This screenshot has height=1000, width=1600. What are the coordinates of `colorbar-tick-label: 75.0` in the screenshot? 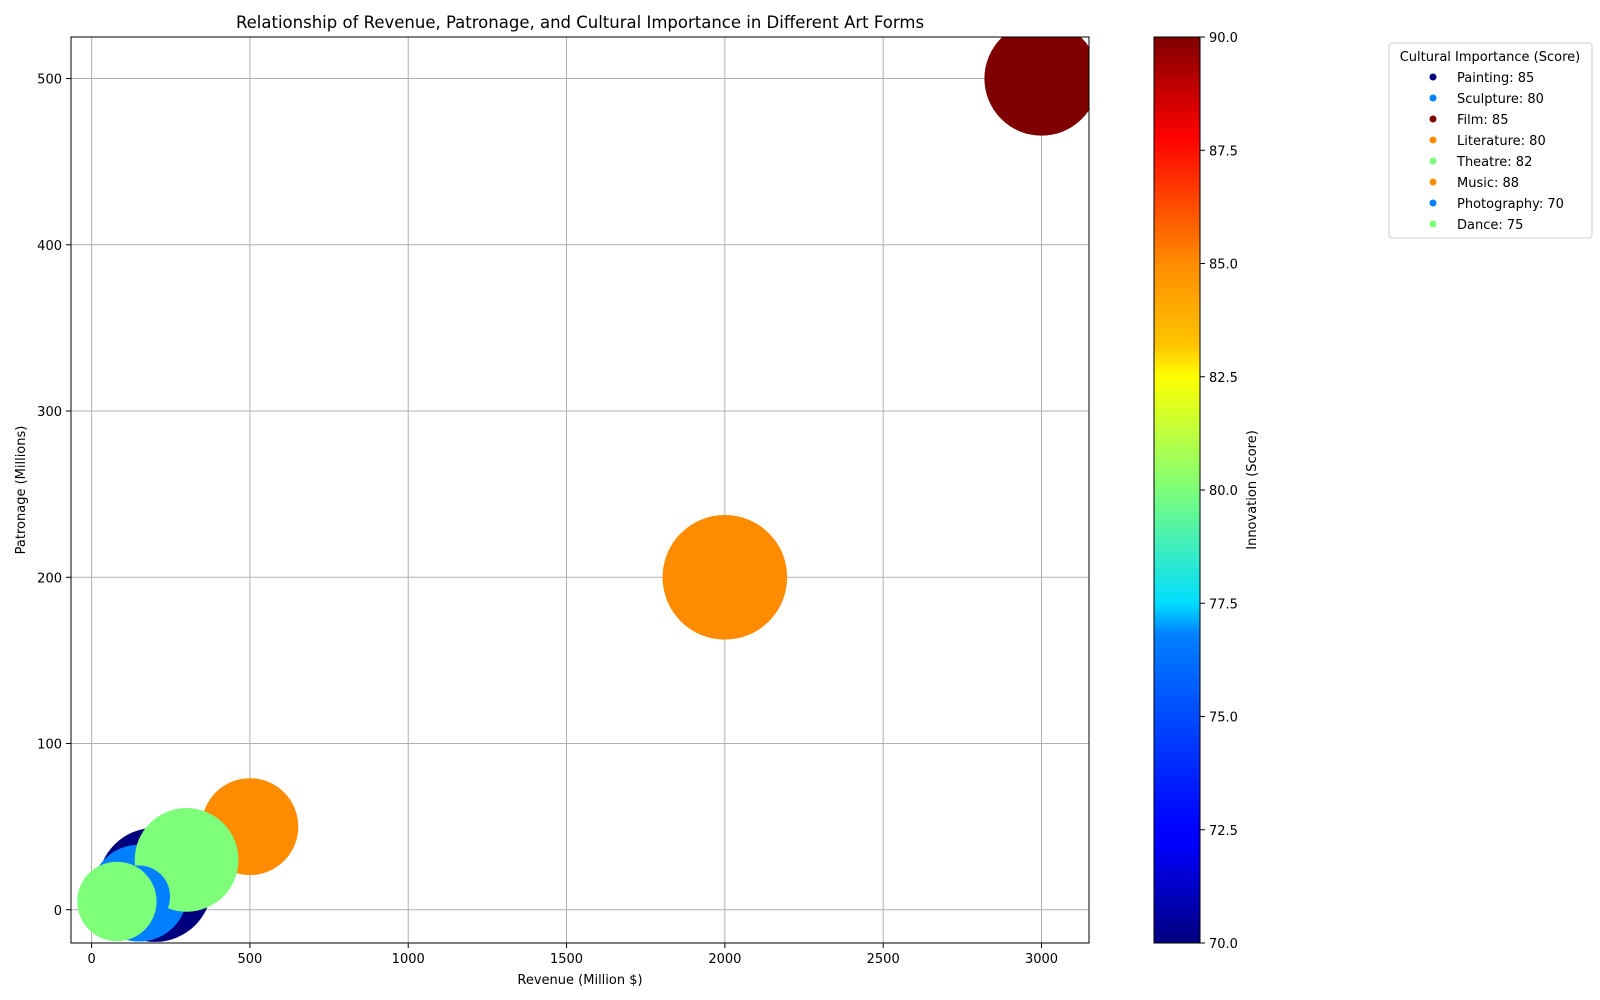 It's located at (1223, 718).